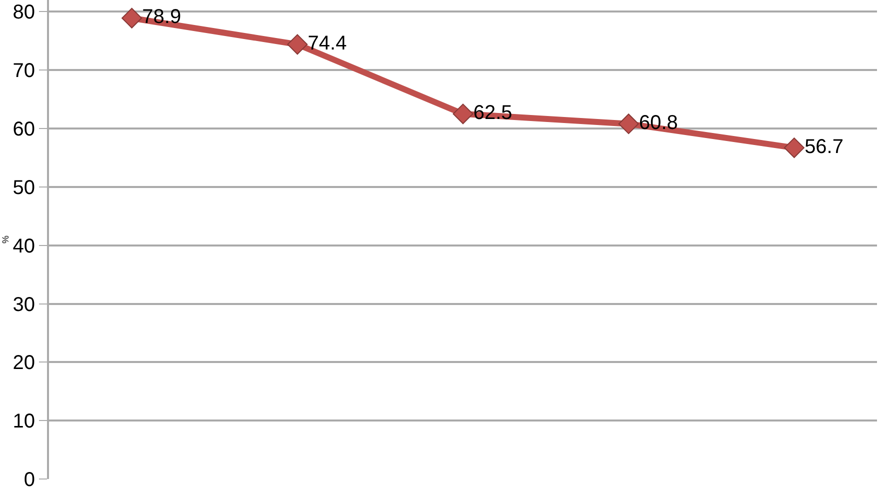  I want to click on y-tick-label: 50, so click(23, 187).